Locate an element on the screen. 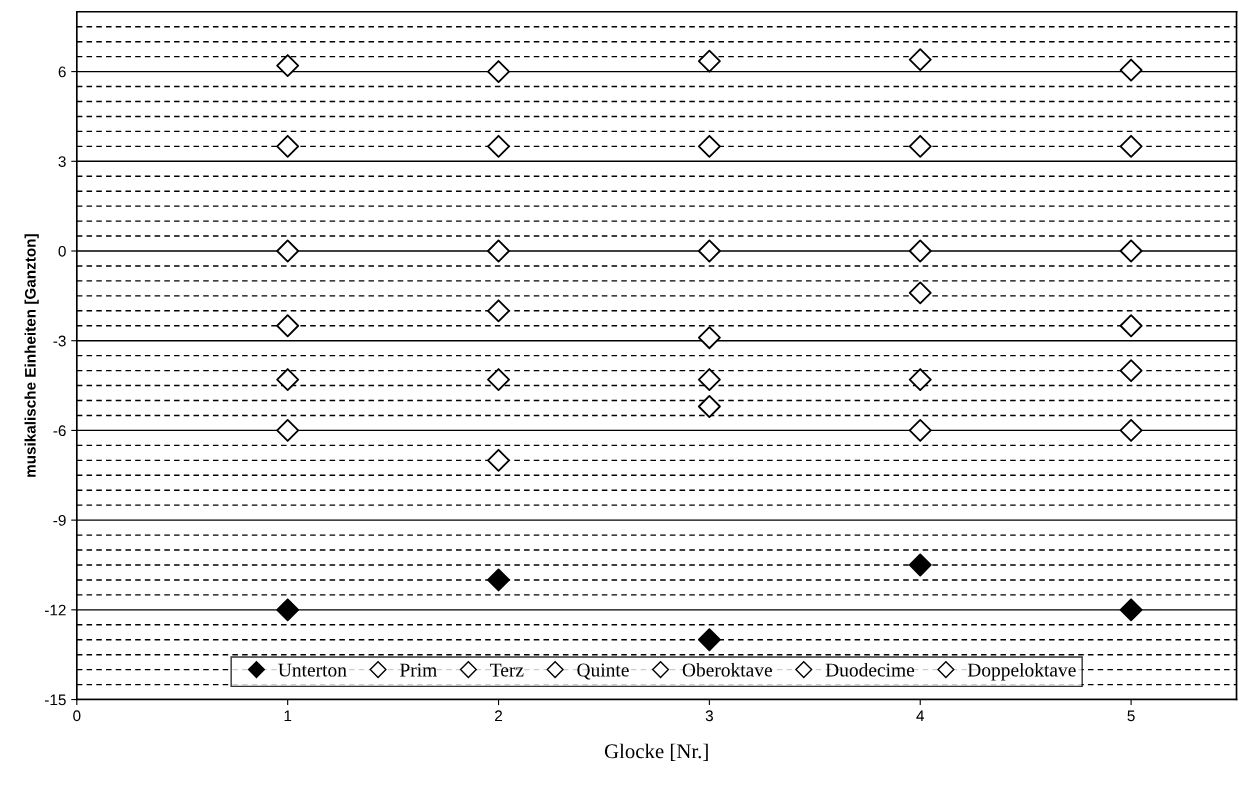  legend-label: Oberoktave is located at coordinates (727, 669).